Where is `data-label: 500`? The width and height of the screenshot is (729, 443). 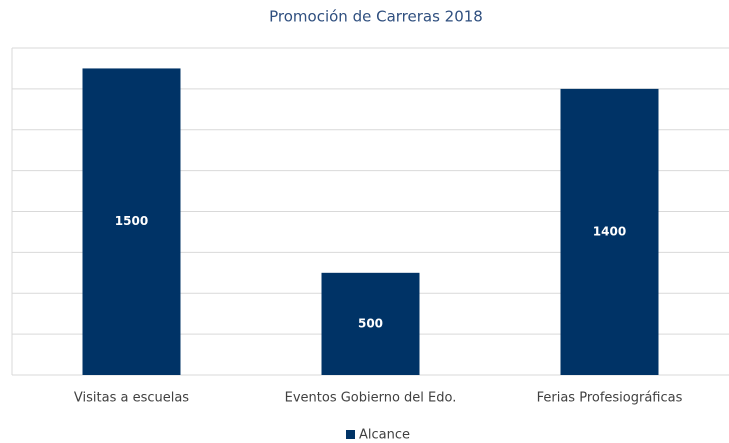
data-label: 500 is located at coordinates (370, 323).